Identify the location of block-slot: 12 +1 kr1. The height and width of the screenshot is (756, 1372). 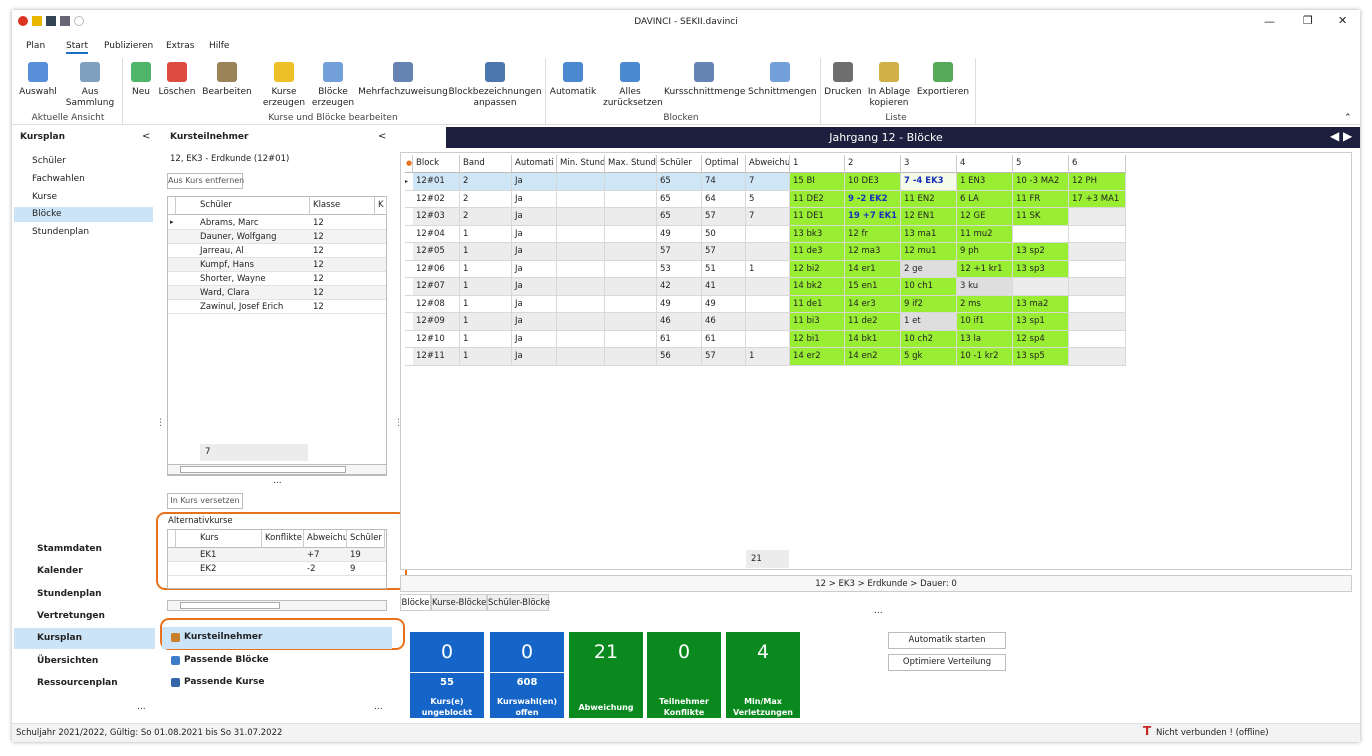
(985, 269).